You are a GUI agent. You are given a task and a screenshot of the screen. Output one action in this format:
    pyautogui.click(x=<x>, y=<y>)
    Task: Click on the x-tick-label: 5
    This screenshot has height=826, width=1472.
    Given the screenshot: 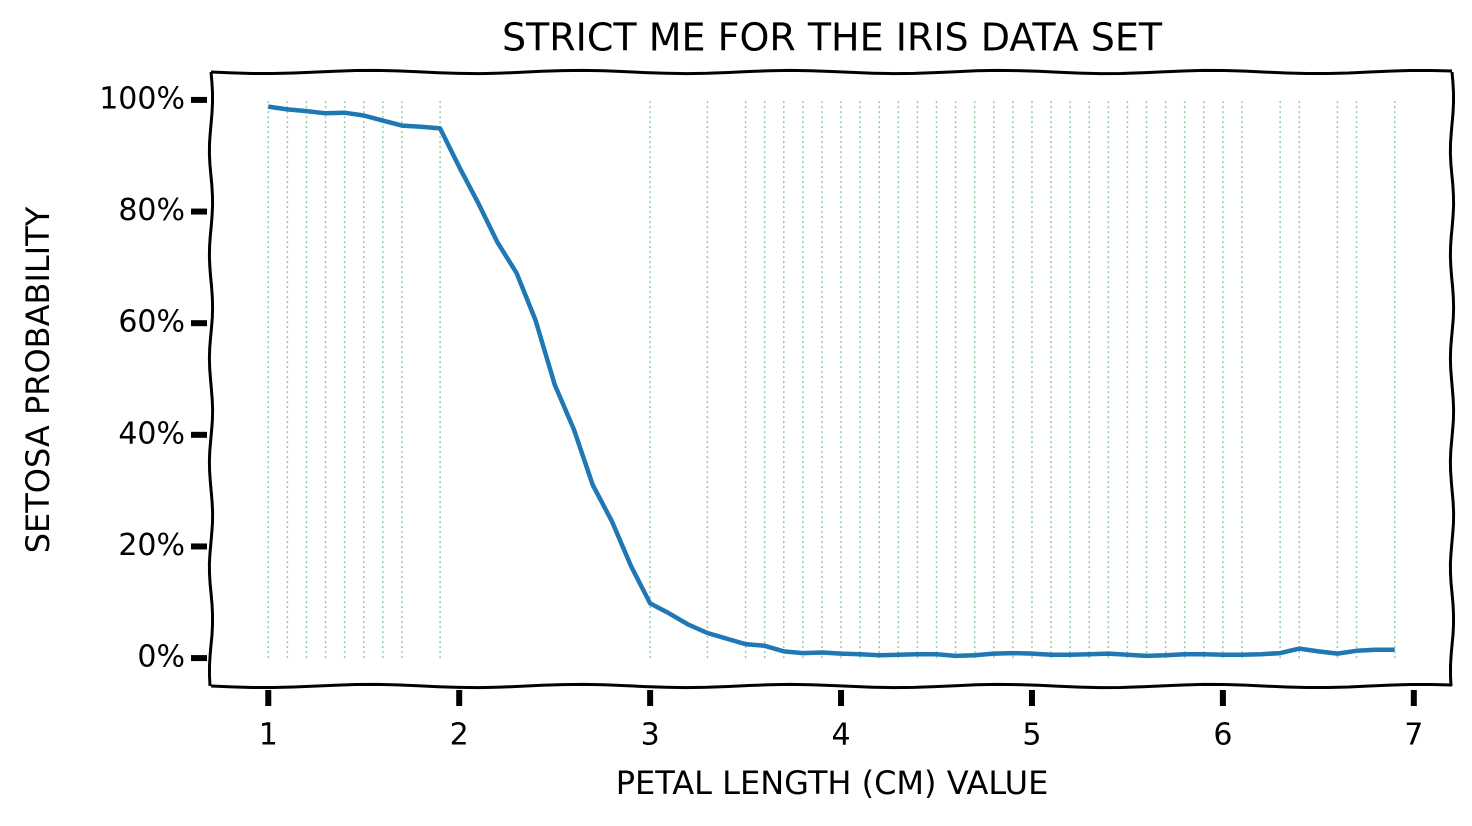 What is the action you would take?
    pyautogui.click(x=1031, y=735)
    